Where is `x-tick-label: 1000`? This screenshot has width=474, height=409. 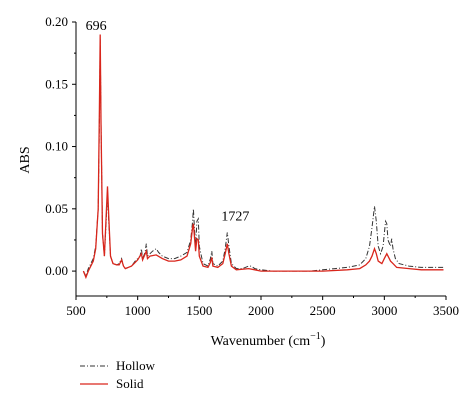
x-tick-label: 1000 is located at coordinates (138, 310).